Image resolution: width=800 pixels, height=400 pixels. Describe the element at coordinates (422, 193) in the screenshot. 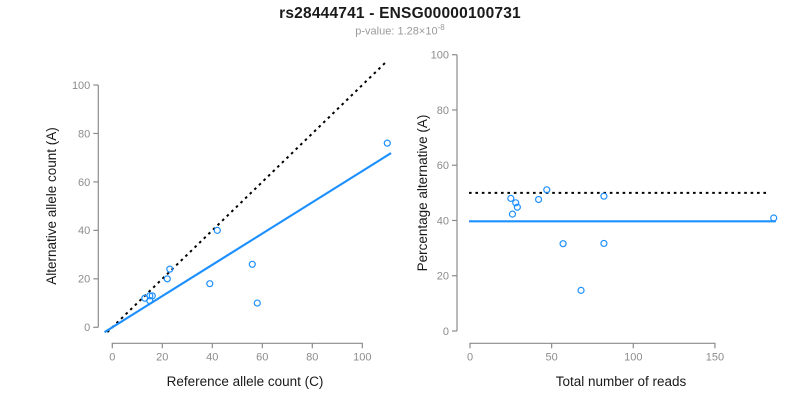

I see `y-axis-title: Percentage alternative (A)` at that location.